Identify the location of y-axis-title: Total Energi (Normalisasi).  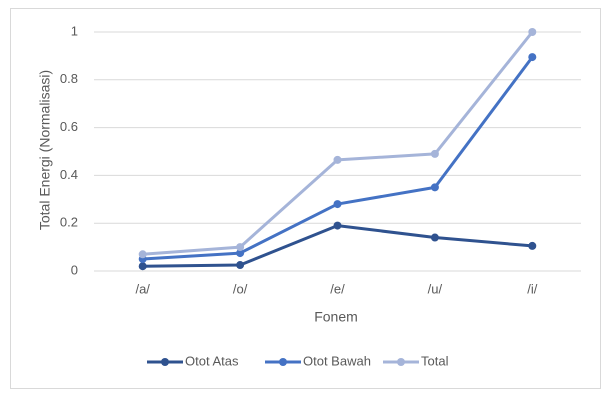
(45, 150).